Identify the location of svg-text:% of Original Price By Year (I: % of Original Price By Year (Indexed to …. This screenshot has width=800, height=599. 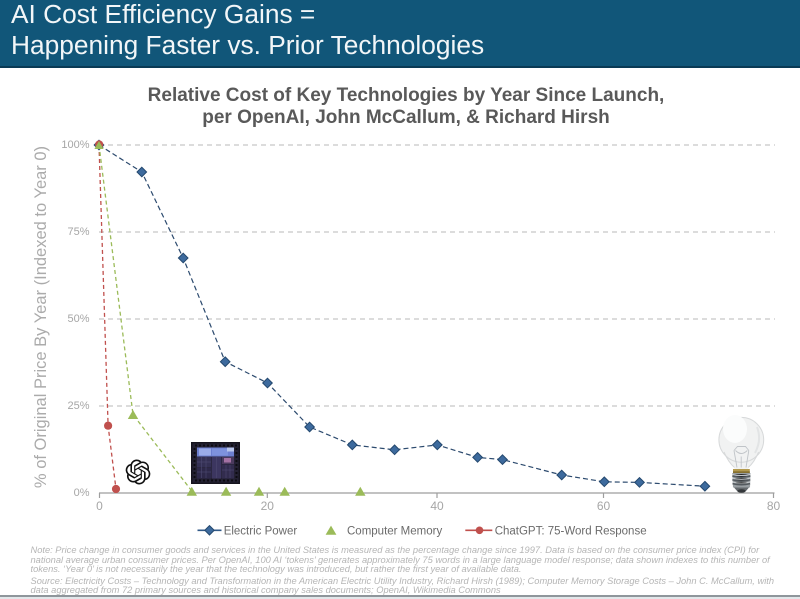
(41, 317).